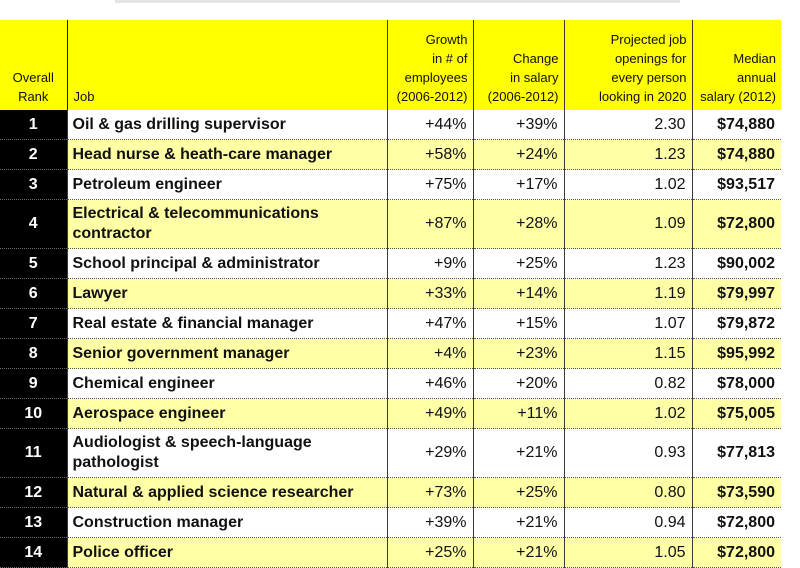  What do you see at coordinates (33, 263) in the screenshot?
I see `rank-cell: 5` at bounding box center [33, 263].